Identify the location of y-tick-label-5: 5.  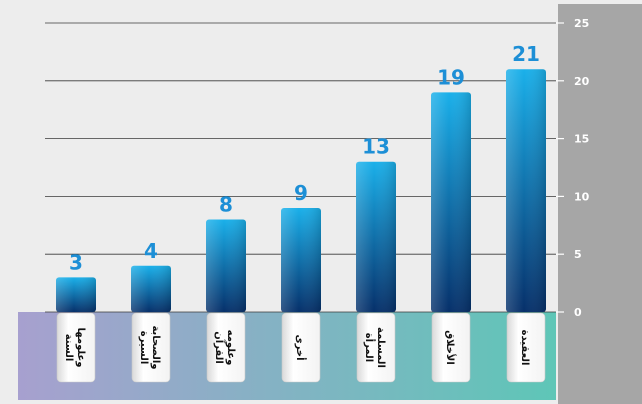
(578, 254).